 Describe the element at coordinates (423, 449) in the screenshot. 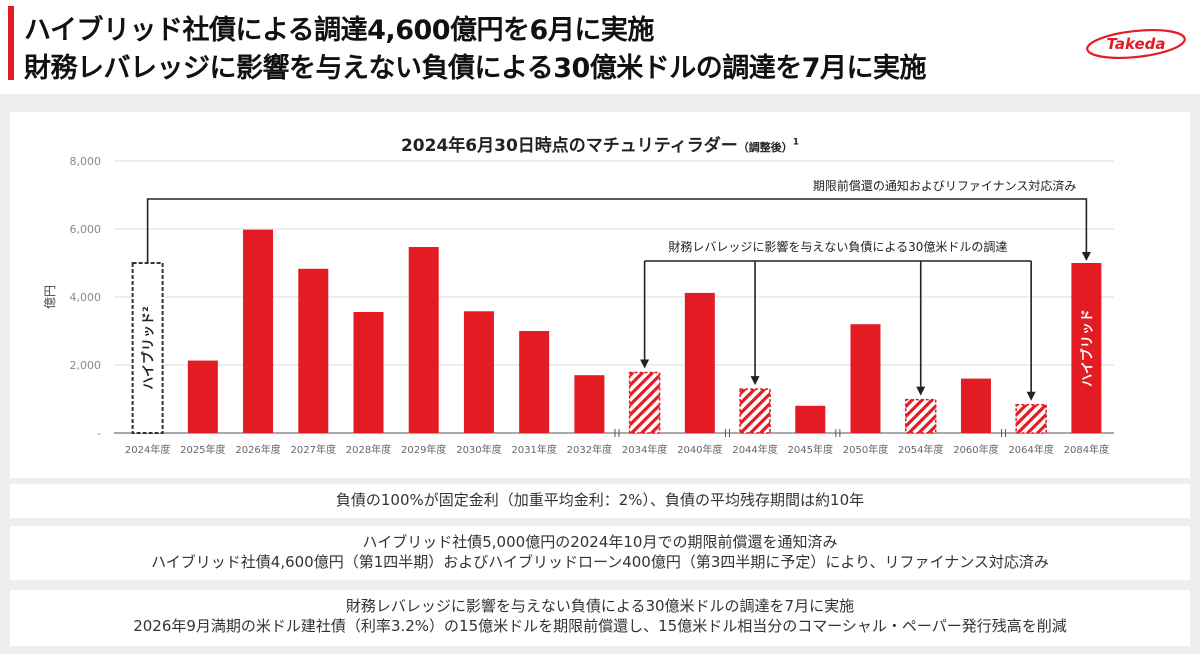

I see `x-tick-label: 2029年度` at that location.